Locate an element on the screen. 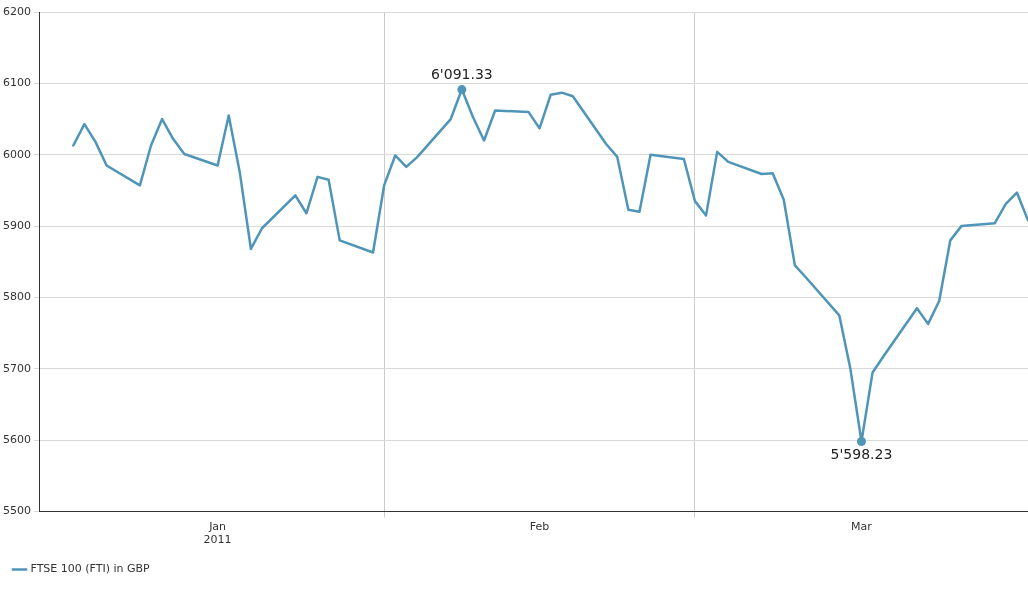  y-tick-label: 5700 is located at coordinates (16, 368).